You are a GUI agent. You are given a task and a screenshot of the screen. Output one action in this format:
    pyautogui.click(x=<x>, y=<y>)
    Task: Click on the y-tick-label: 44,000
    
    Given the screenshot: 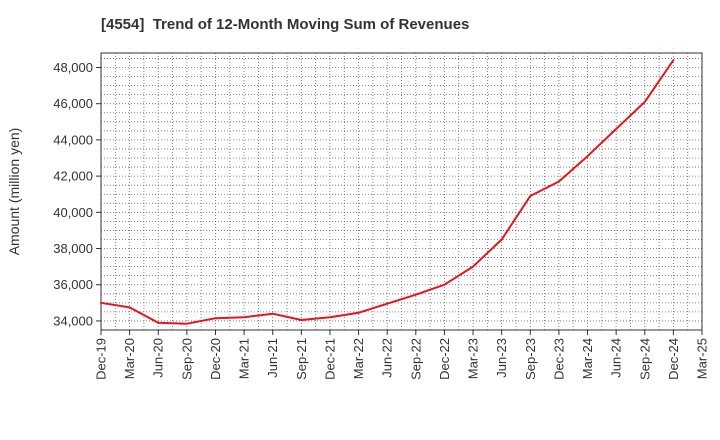 What is the action you would take?
    pyautogui.click(x=73, y=139)
    